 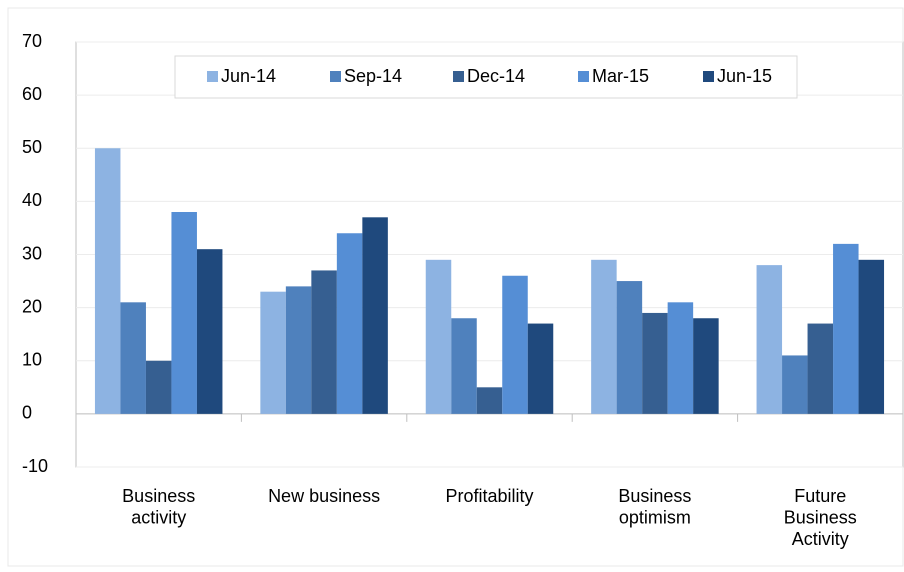 I want to click on x-tick-label: Business activity, so click(x=158, y=507).